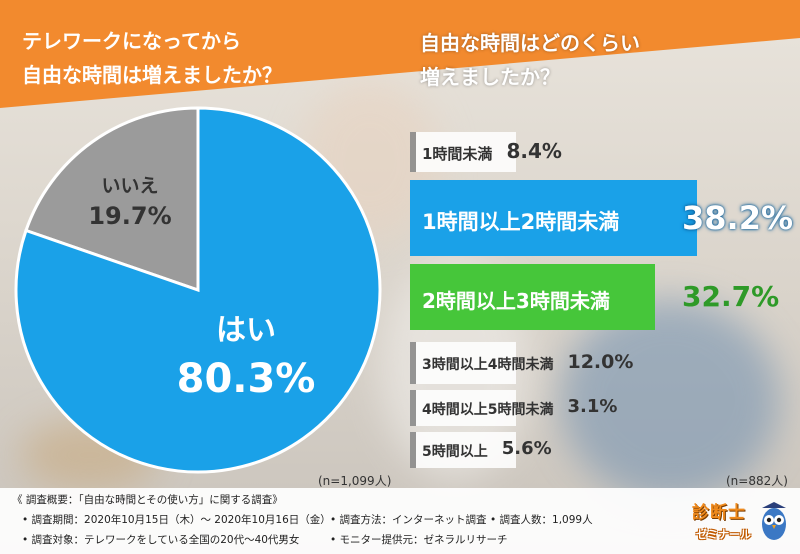 The image size is (800, 554). I want to click on footer-method: • 調査方法：インターネット調査, so click(408, 520).